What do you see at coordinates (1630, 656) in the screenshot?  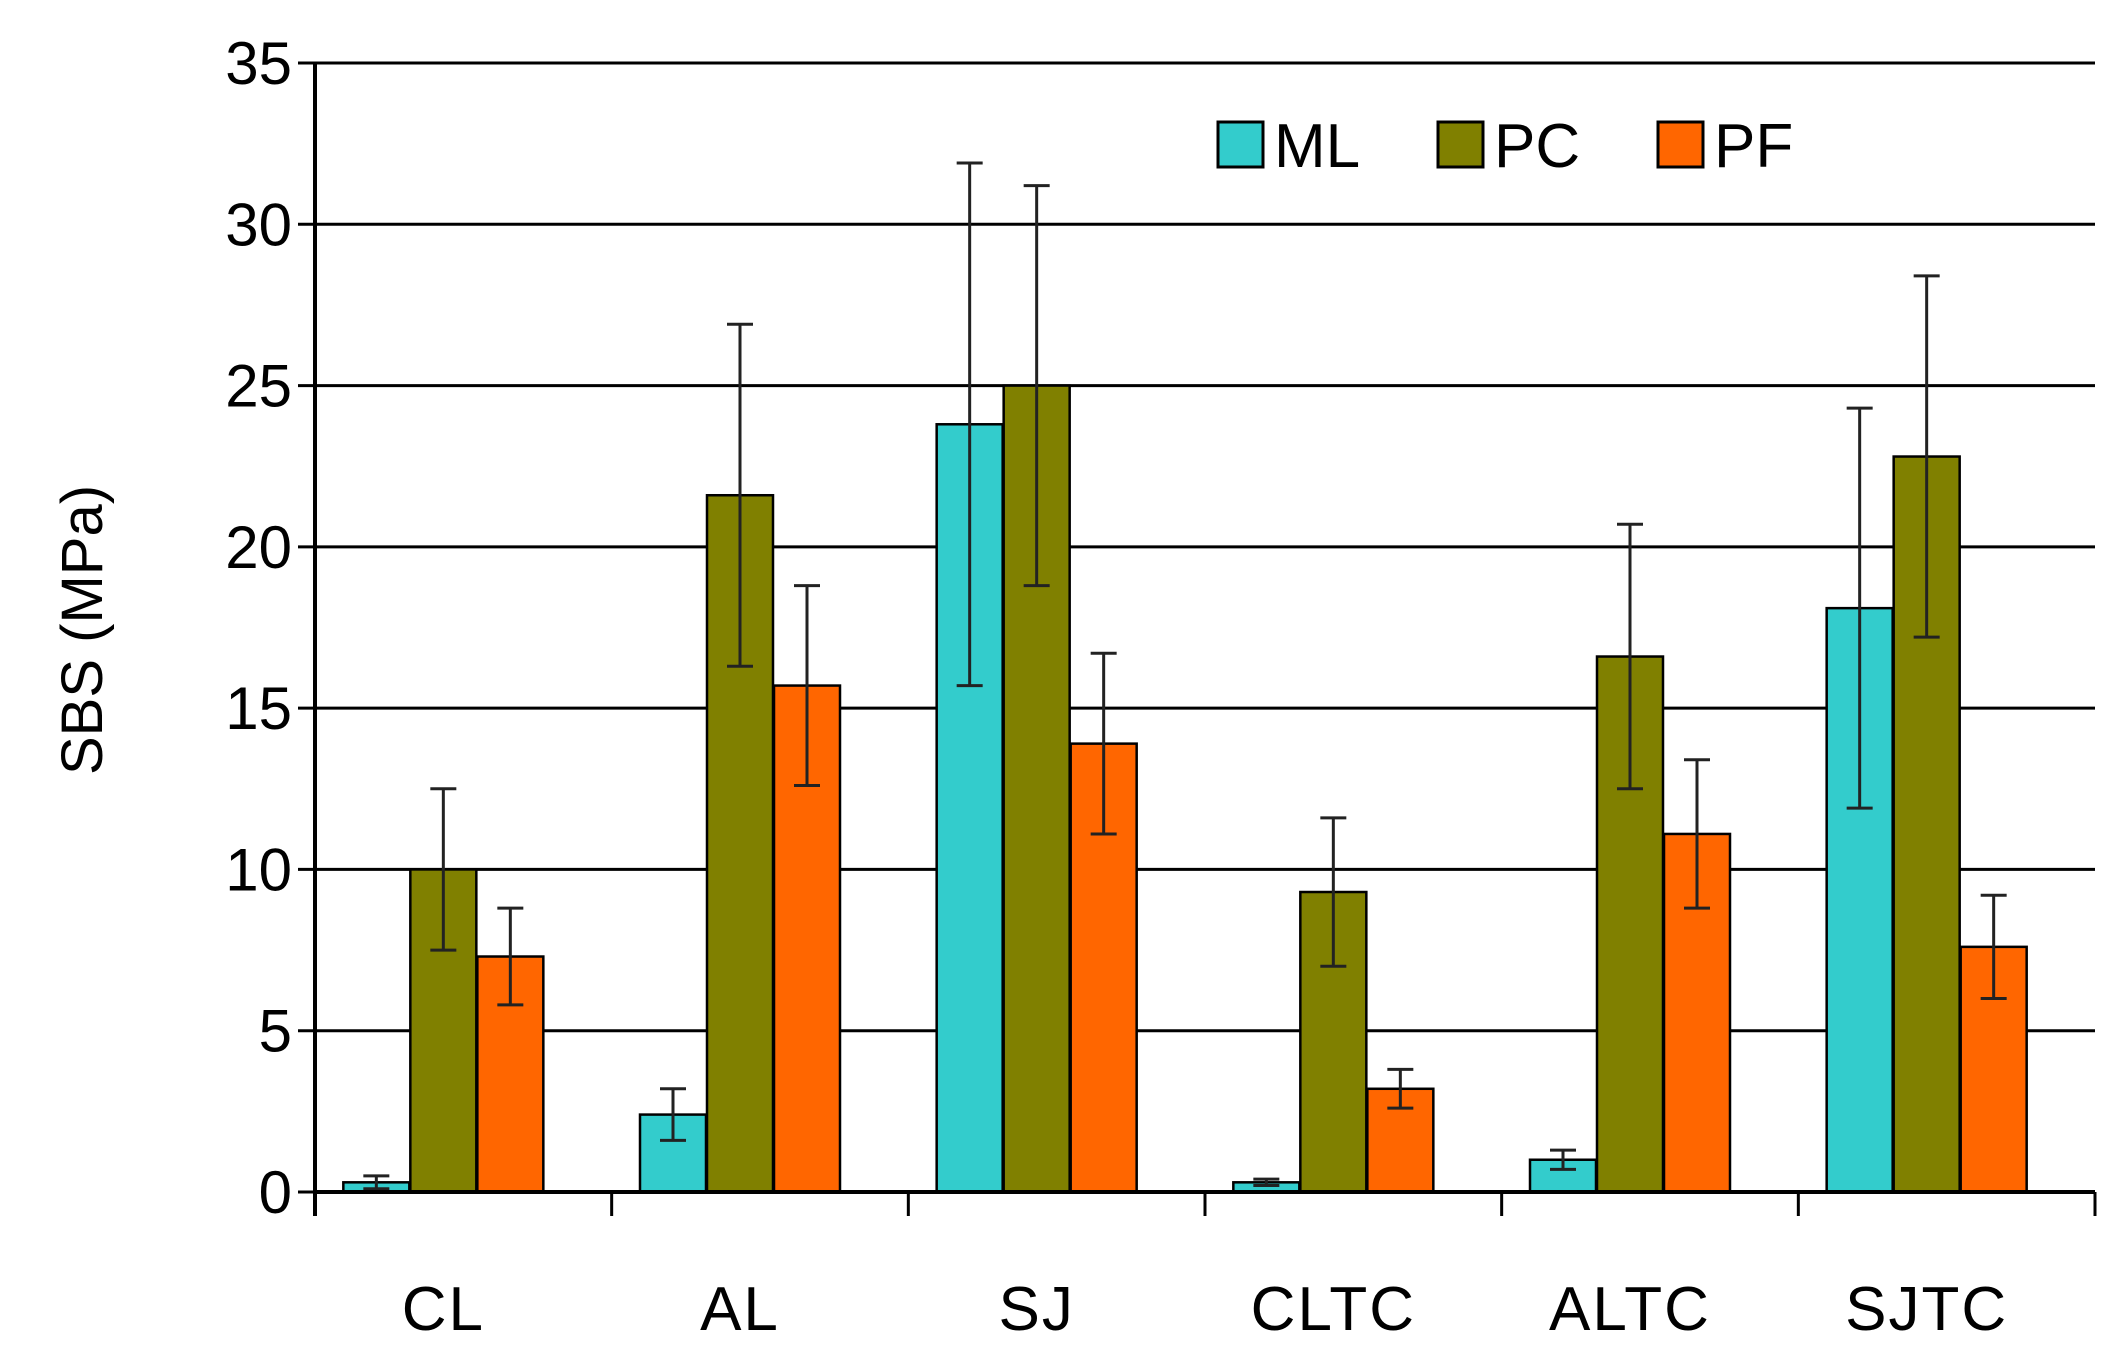 I see `errorbar-pc-altc` at bounding box center [1630, 656].